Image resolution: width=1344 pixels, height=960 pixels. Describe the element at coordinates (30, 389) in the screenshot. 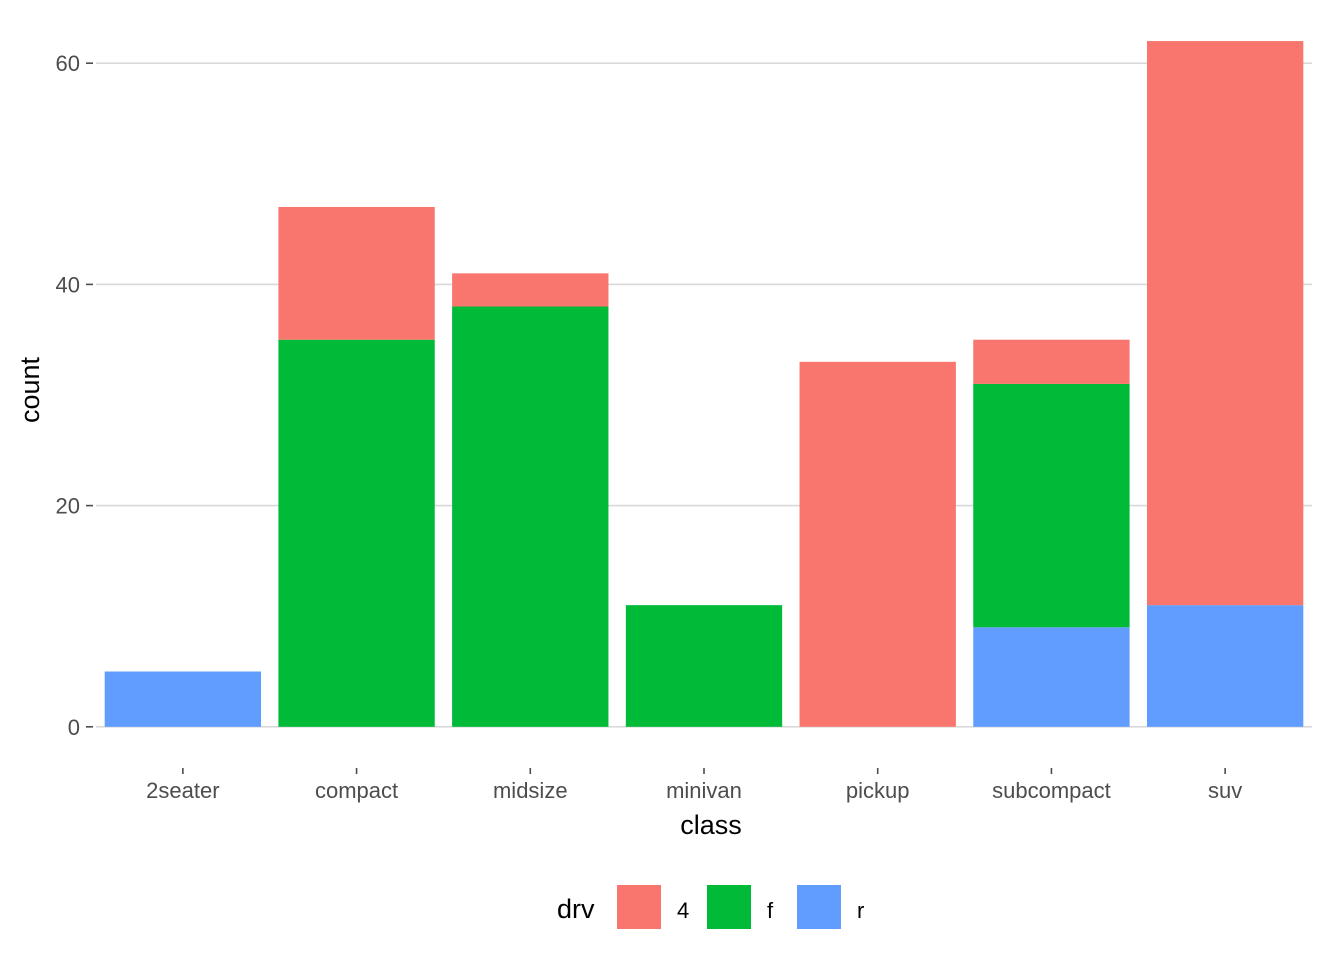

I see `y-axis-title: count` at that location.